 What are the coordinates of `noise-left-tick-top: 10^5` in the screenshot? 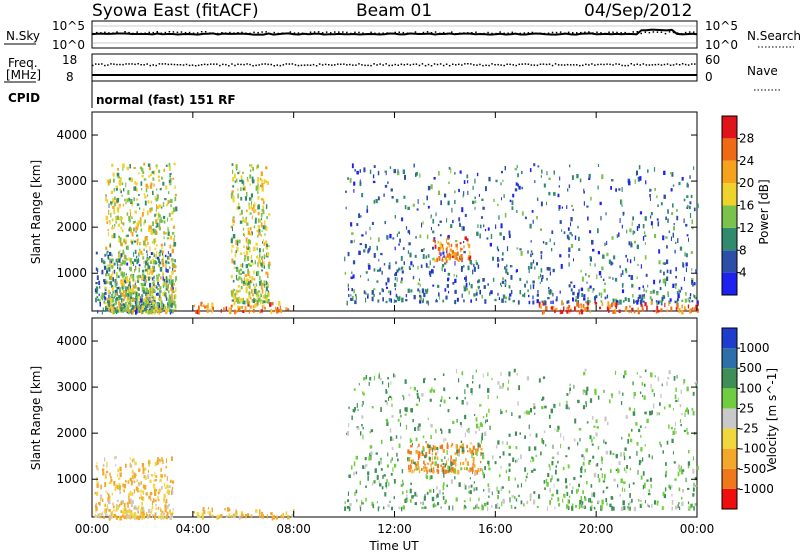 It's located at (68, 26).